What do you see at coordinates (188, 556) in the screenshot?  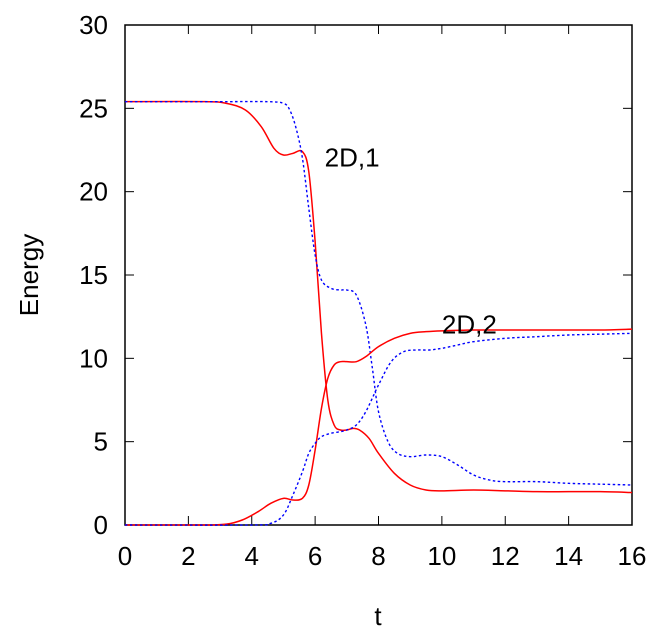 I see `x-tick-label: 2` at bounding box center [188, 556].